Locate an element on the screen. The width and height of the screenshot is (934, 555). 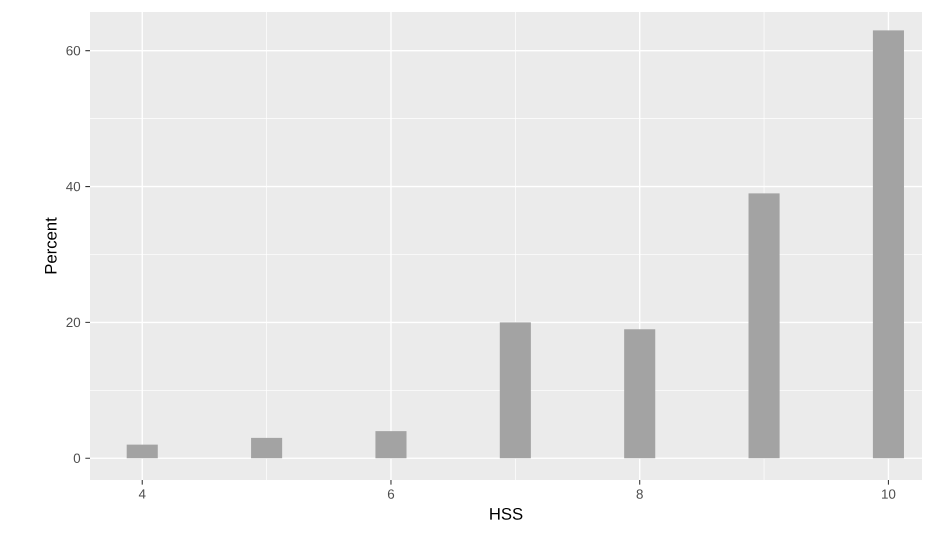
y-tick-label: 20 is located at coordinates (73, 323).